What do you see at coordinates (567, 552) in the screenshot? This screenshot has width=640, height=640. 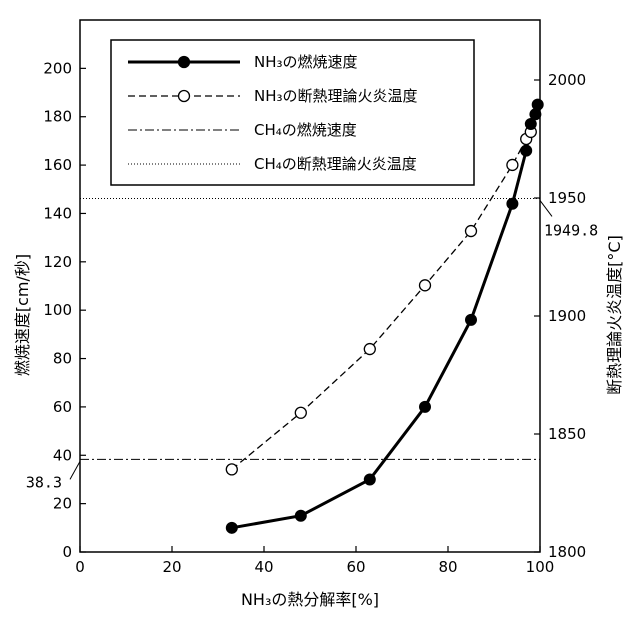 I see `right-y-tick-label: 1800` at bounding box center [567, 552].